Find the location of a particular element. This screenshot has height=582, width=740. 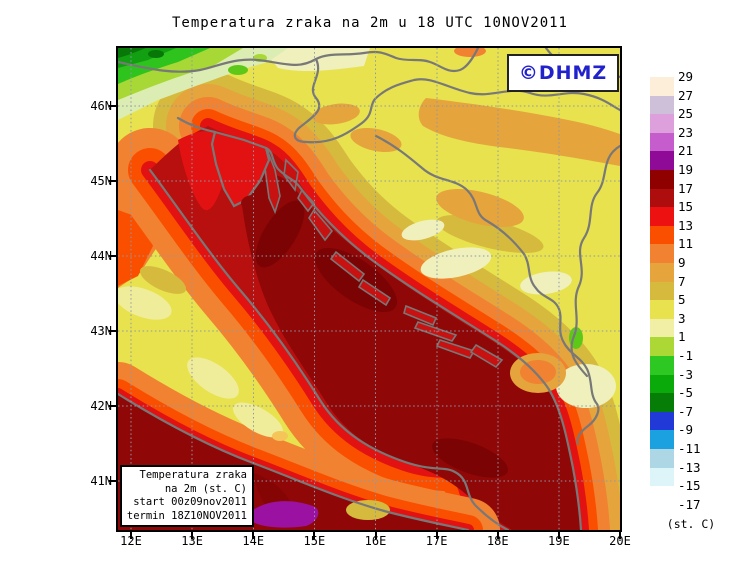

lon-label-15E: 15E is located at coordinates (314, 541).